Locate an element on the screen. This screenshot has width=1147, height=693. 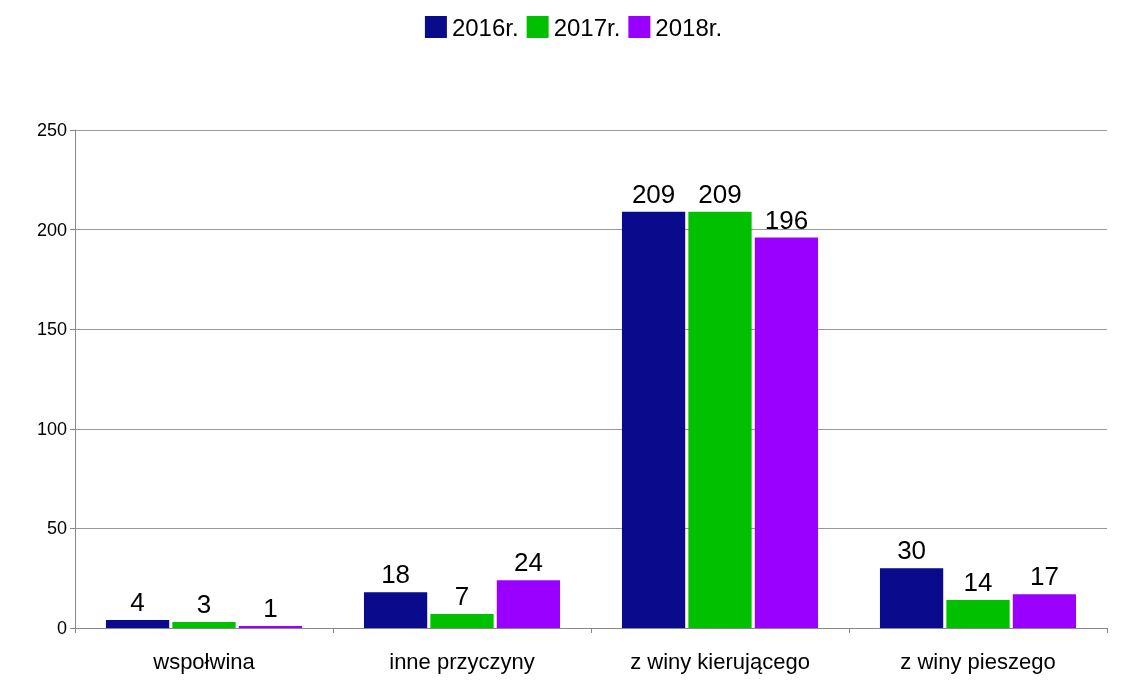
x-tick-label: inne przyczyny is located at coordinates (462, 661).